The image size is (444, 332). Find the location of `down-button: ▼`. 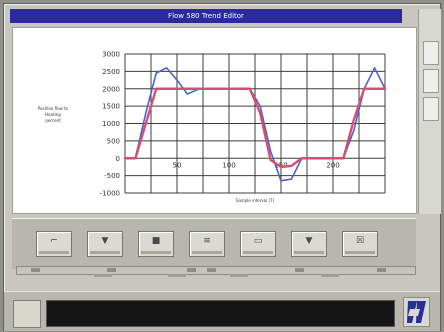

down-button: ▼ is located at coordinates (105, 244).